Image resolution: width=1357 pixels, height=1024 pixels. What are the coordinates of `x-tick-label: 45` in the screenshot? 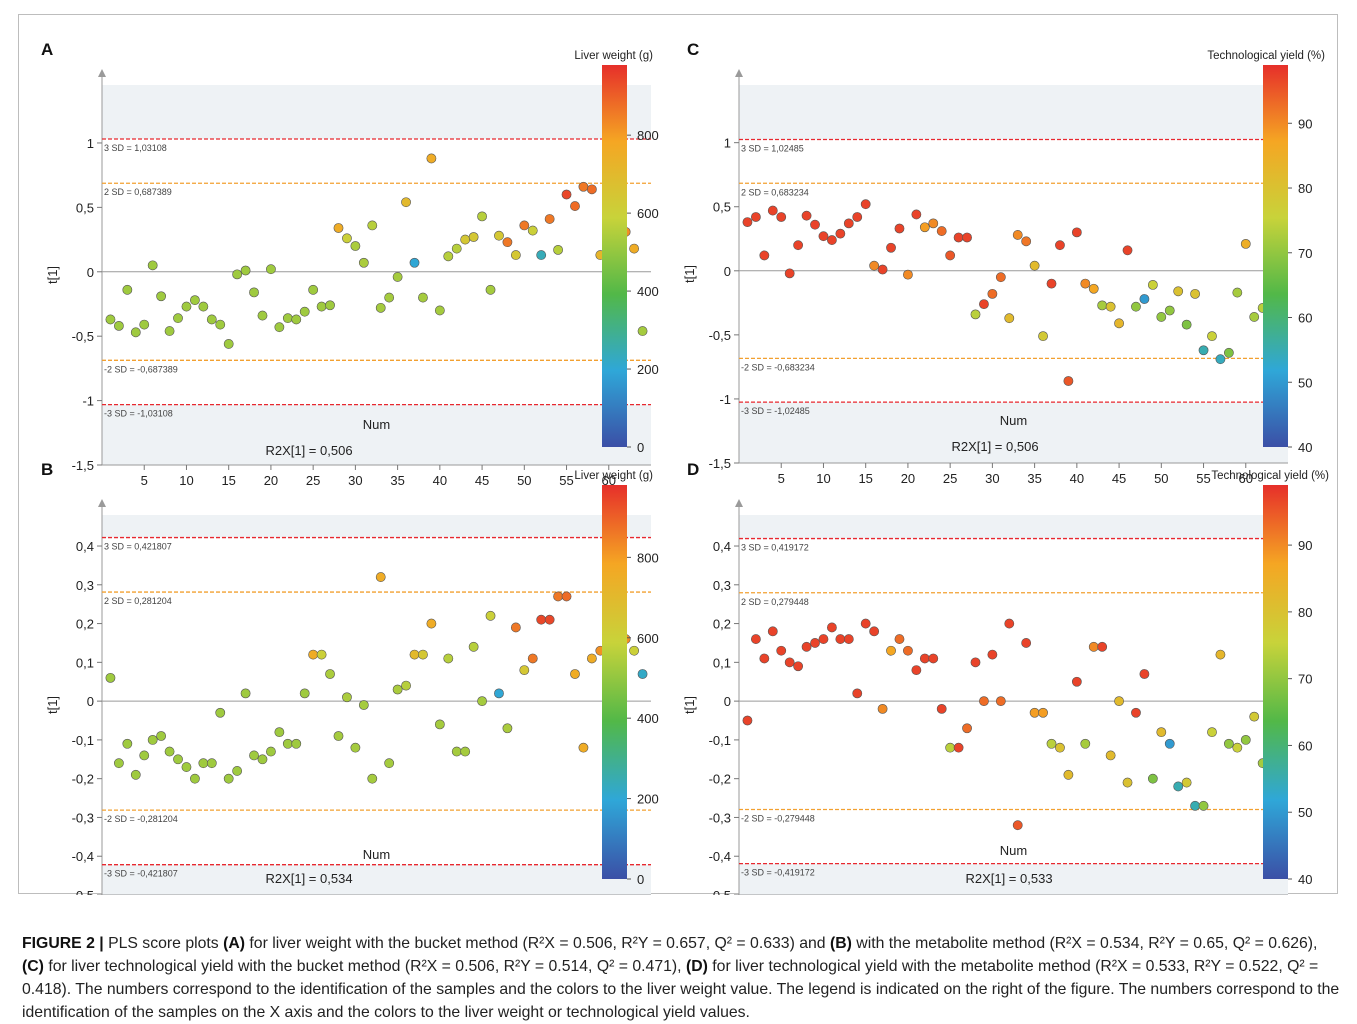 It's located at (482, 480).